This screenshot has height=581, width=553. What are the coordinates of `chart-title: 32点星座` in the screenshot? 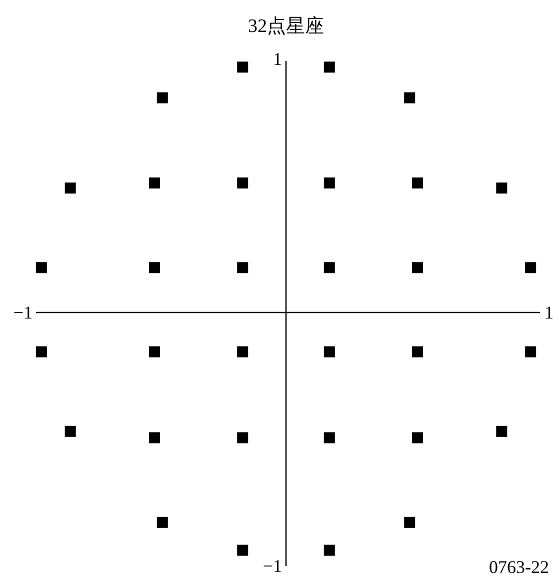 It's located at (286, 26).